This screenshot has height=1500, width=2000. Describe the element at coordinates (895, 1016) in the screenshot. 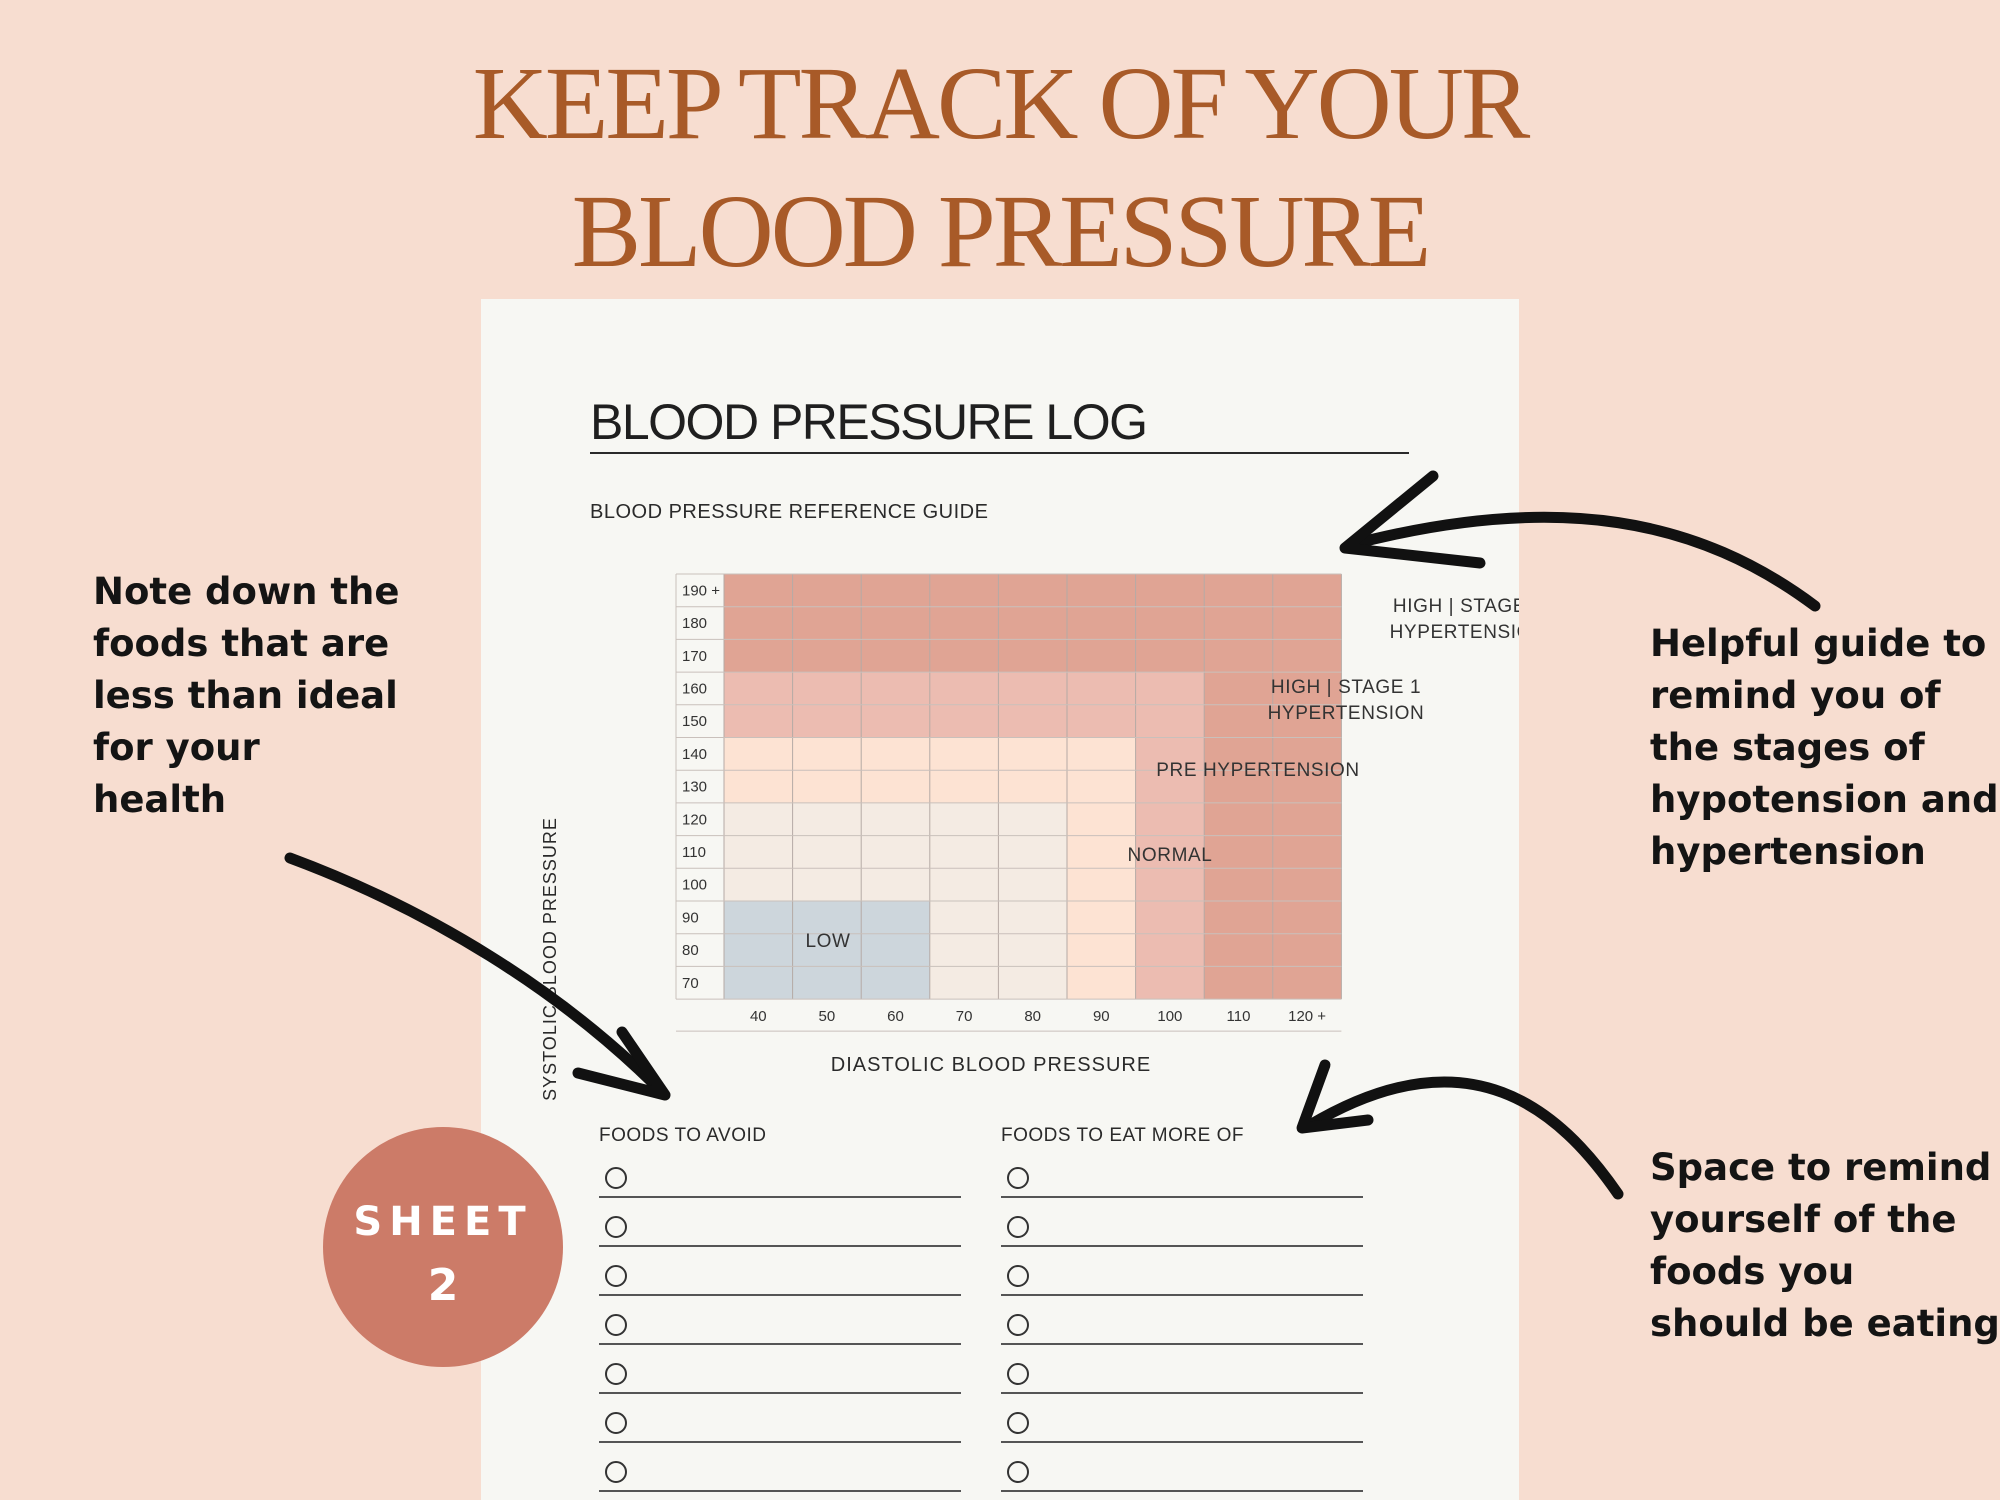

I see `x-tick-label: 60` at that location.